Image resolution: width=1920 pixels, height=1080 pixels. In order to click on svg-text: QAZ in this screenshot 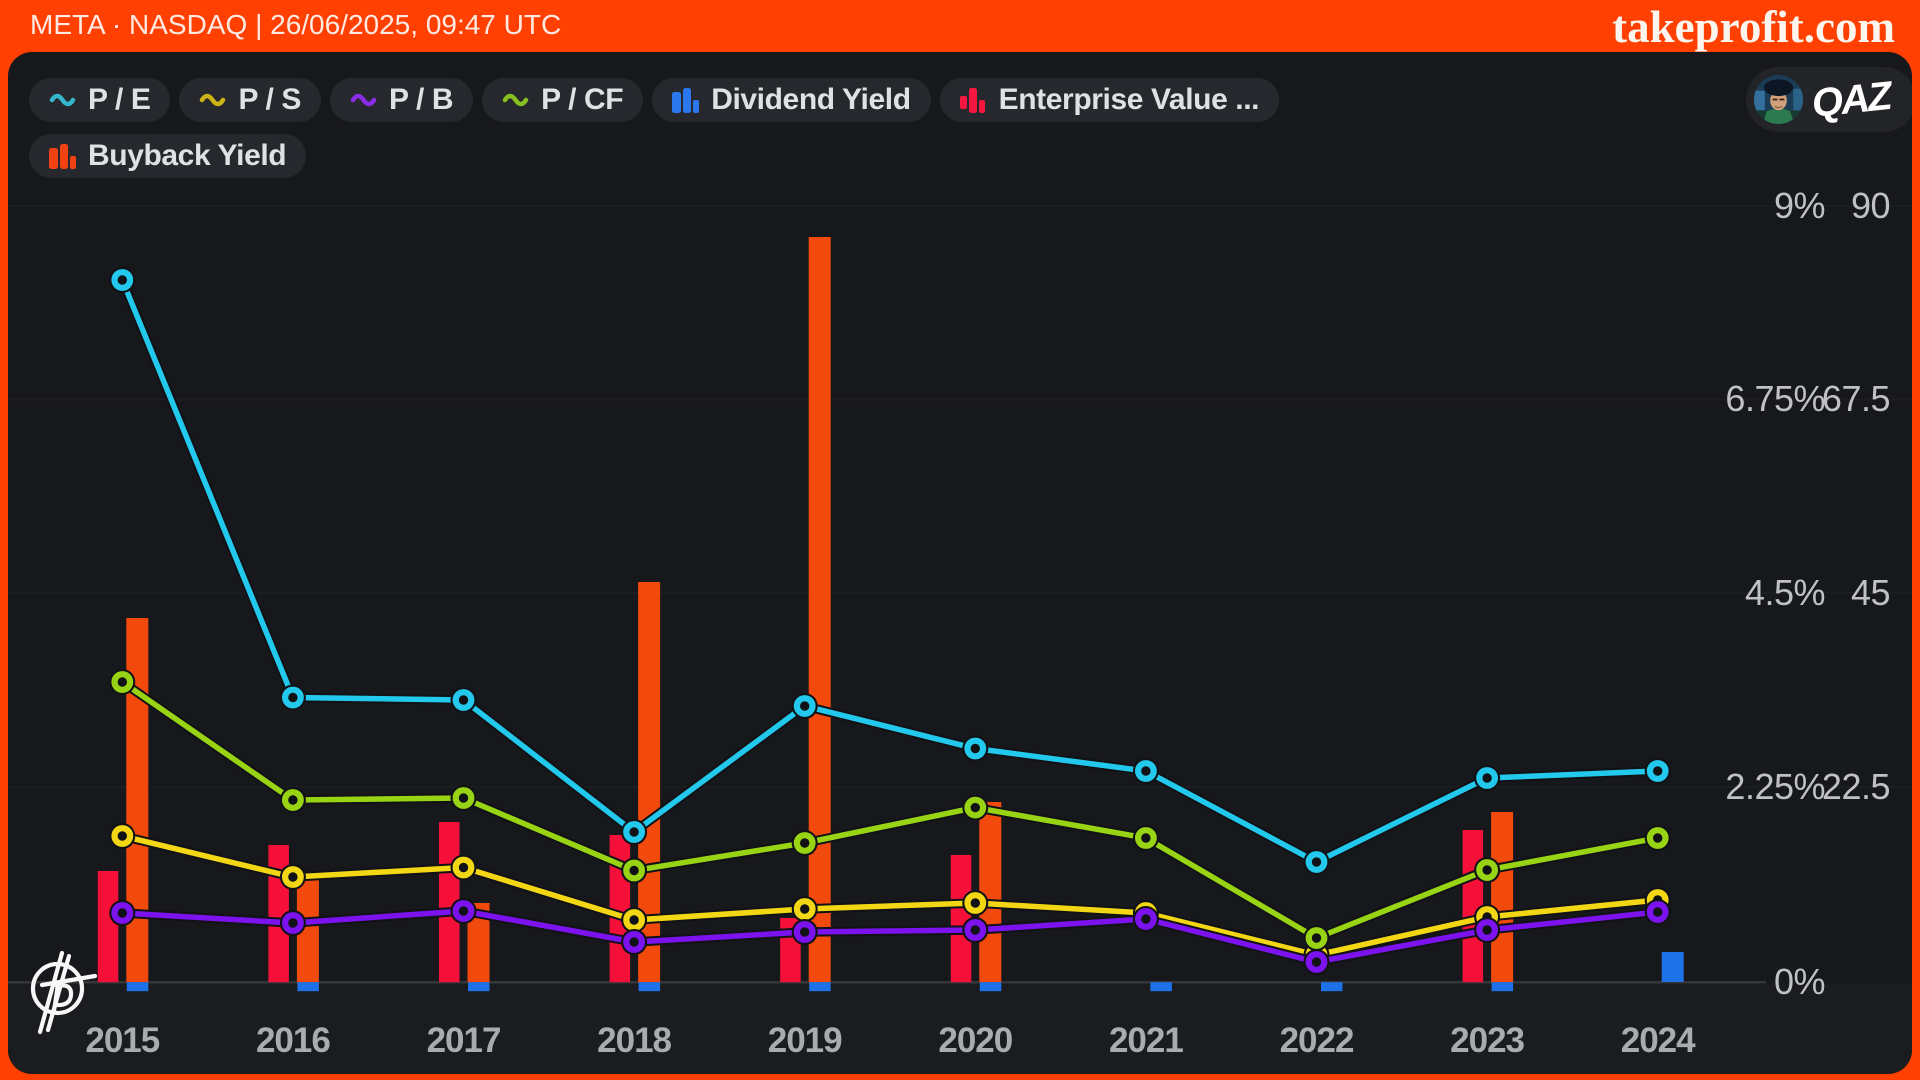, I will do `click(1851, 99)`.